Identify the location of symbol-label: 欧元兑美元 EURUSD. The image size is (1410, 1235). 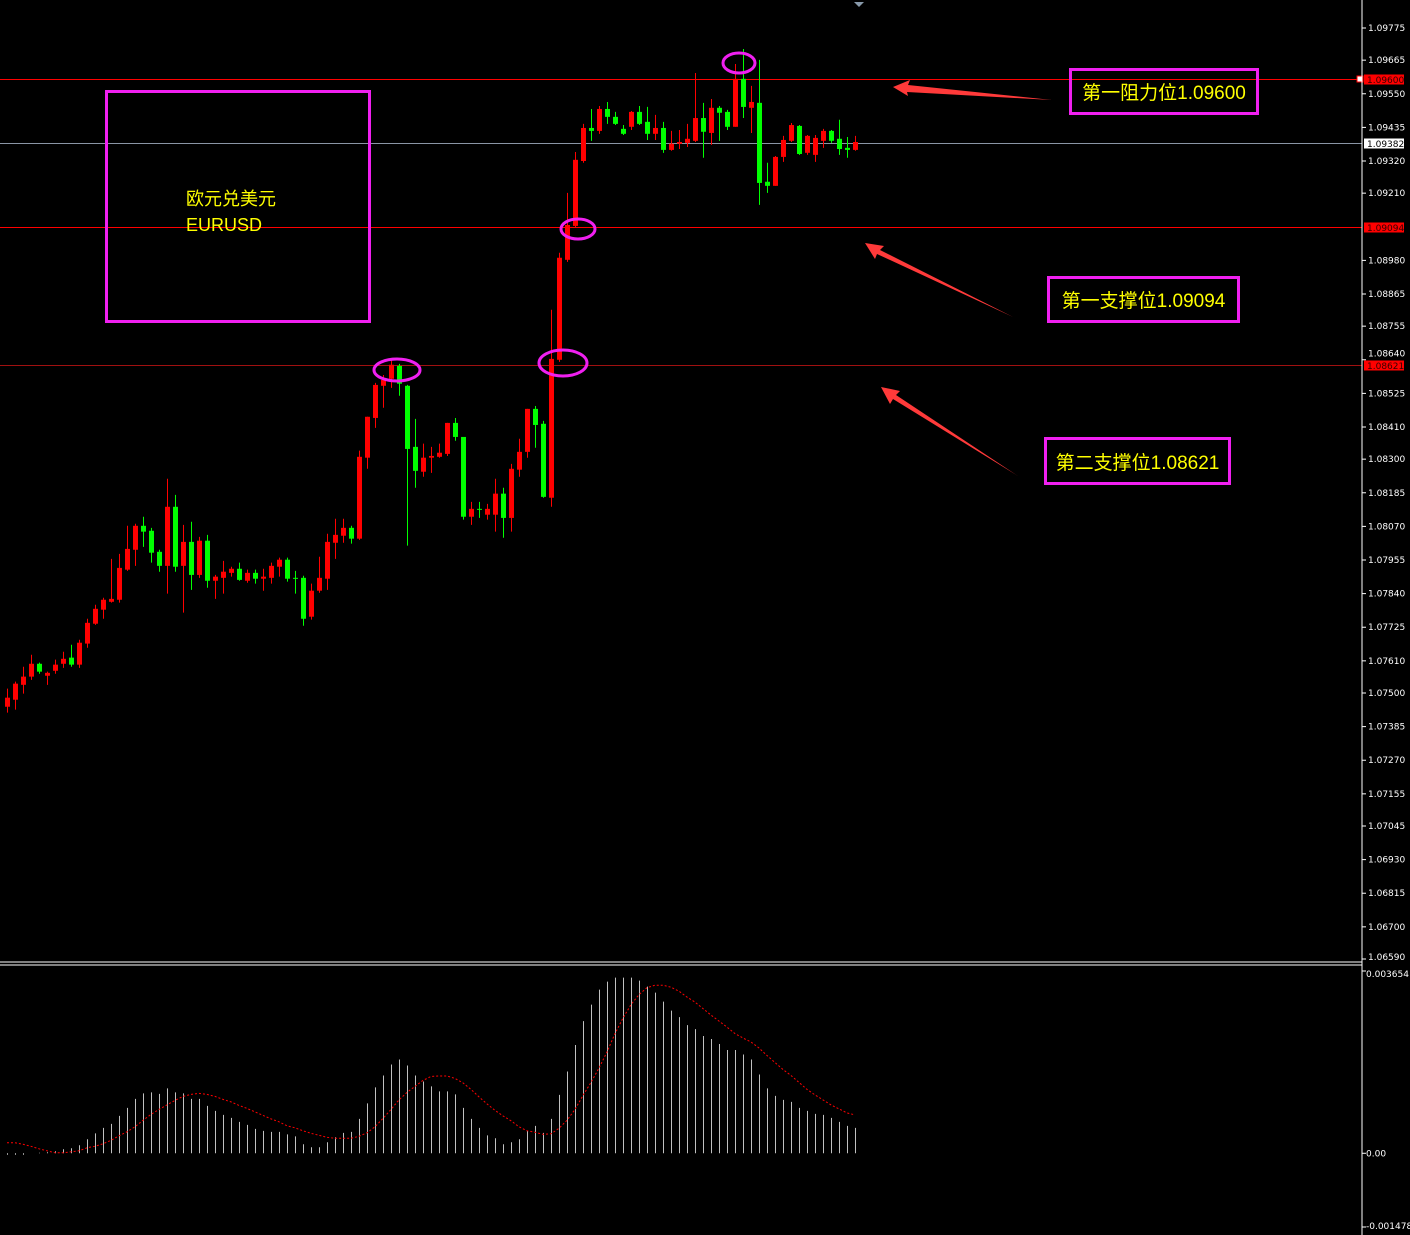
(231, 212).